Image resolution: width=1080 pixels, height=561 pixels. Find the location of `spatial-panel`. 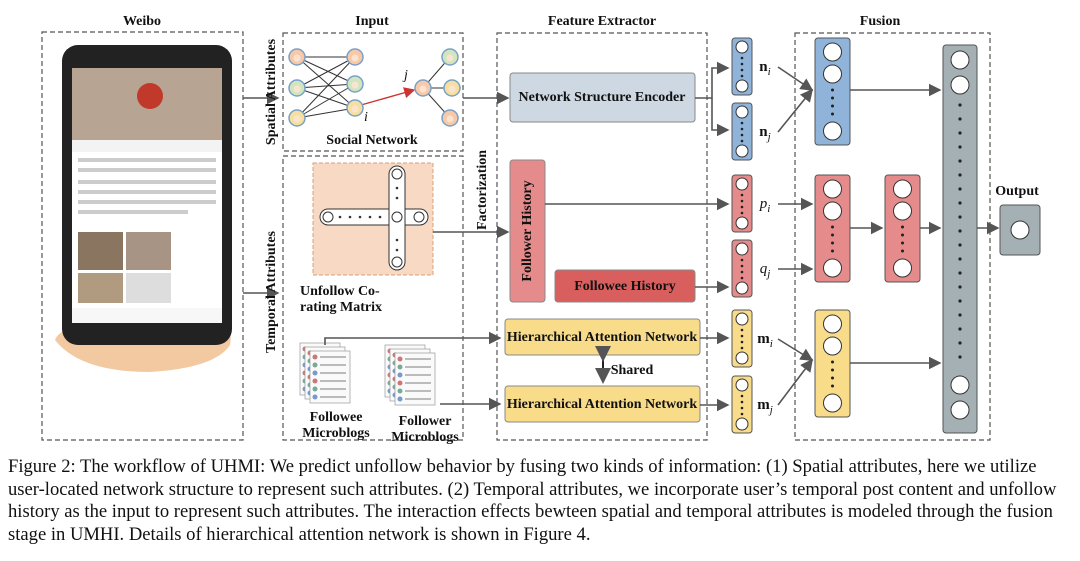

spatial-panel is located at coordinates (373, 92).